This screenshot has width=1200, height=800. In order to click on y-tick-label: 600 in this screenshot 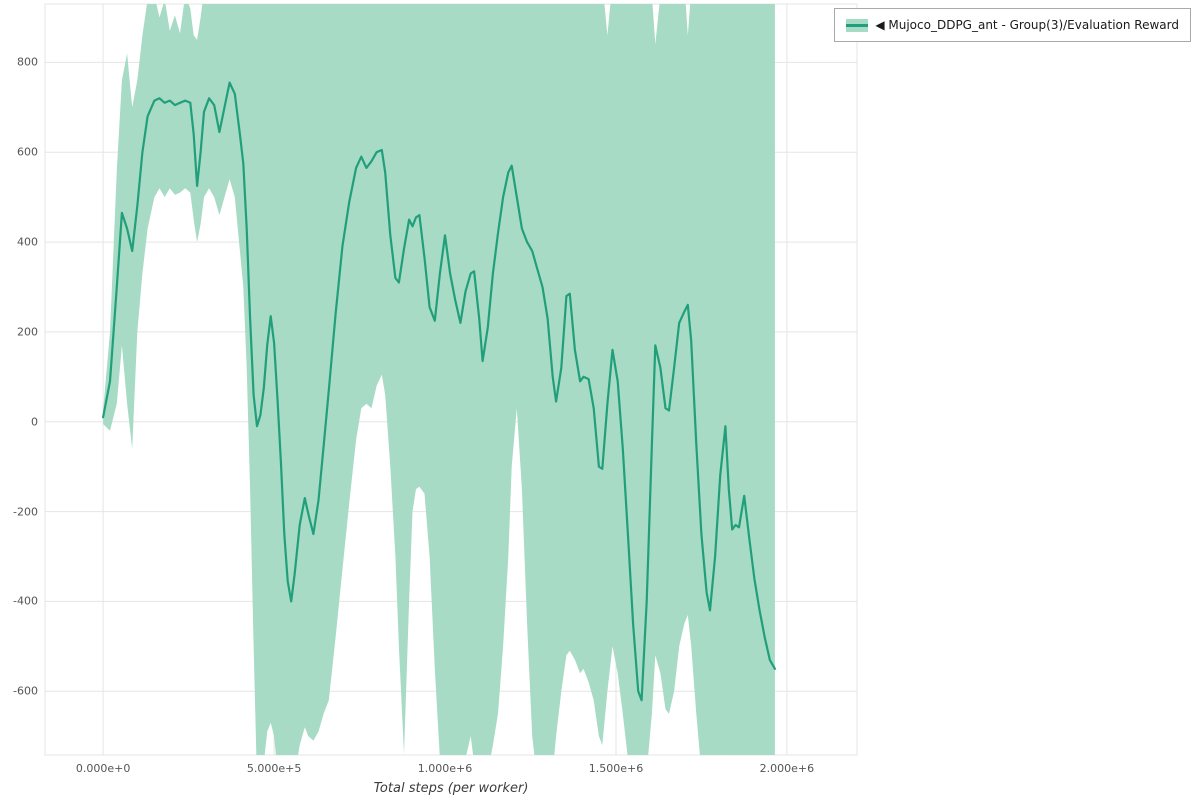, I will do `click(27, 152)`.